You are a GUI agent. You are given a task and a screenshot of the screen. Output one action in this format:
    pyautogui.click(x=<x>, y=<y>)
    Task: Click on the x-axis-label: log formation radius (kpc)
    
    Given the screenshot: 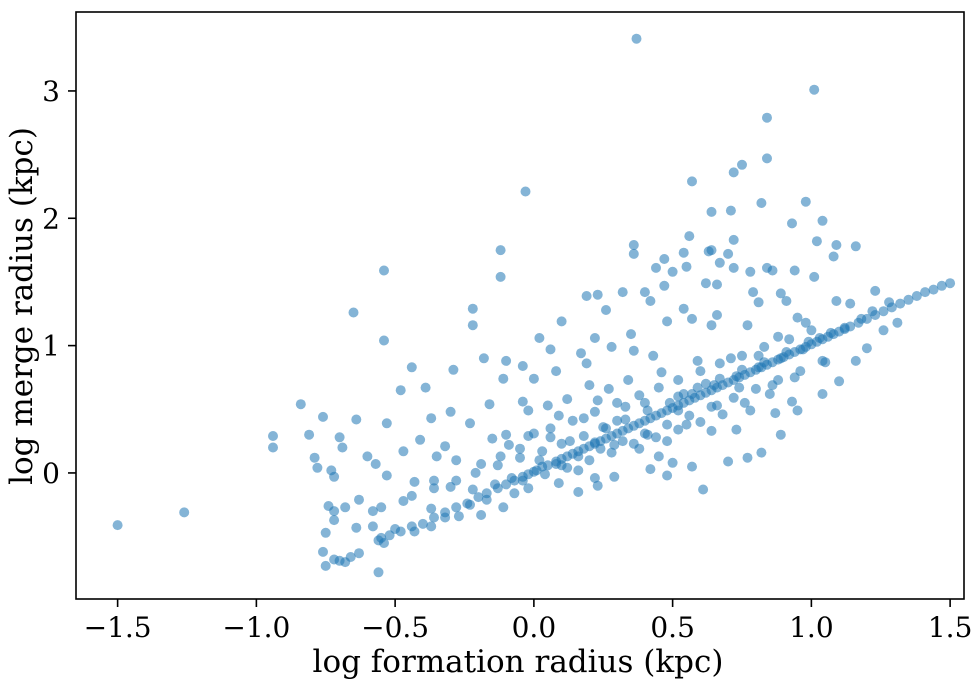 What is the action you would take?
    pyautogui.click(x=518, y=662)
    